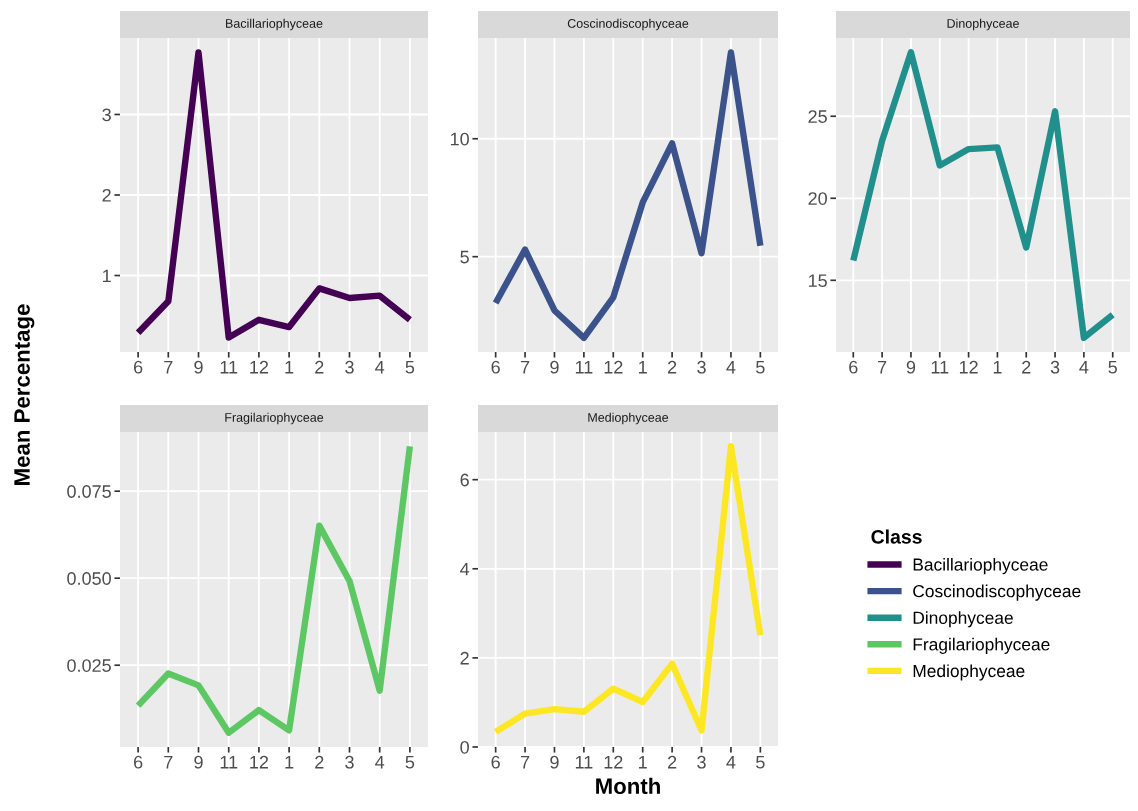  Describe the element at coordinates (464, 480) in the screenshot. I see `y-tick-label: 6` at that location.